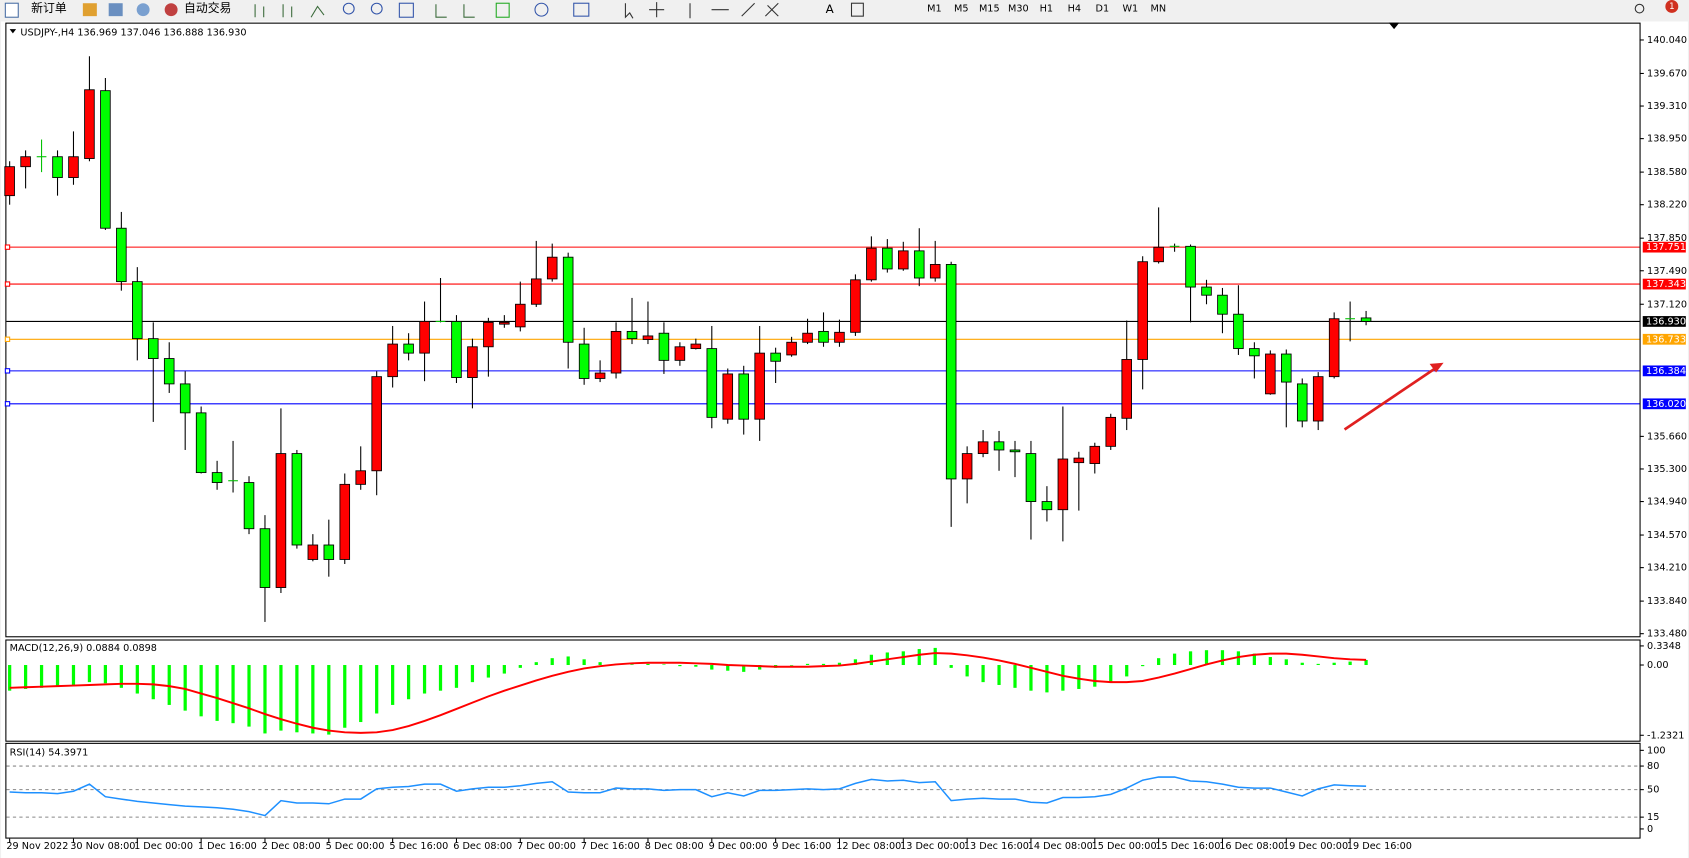 The width and height of the screenshot is (1689, 858). I want to click on timeframe-button: MN, so click(1159, 9).